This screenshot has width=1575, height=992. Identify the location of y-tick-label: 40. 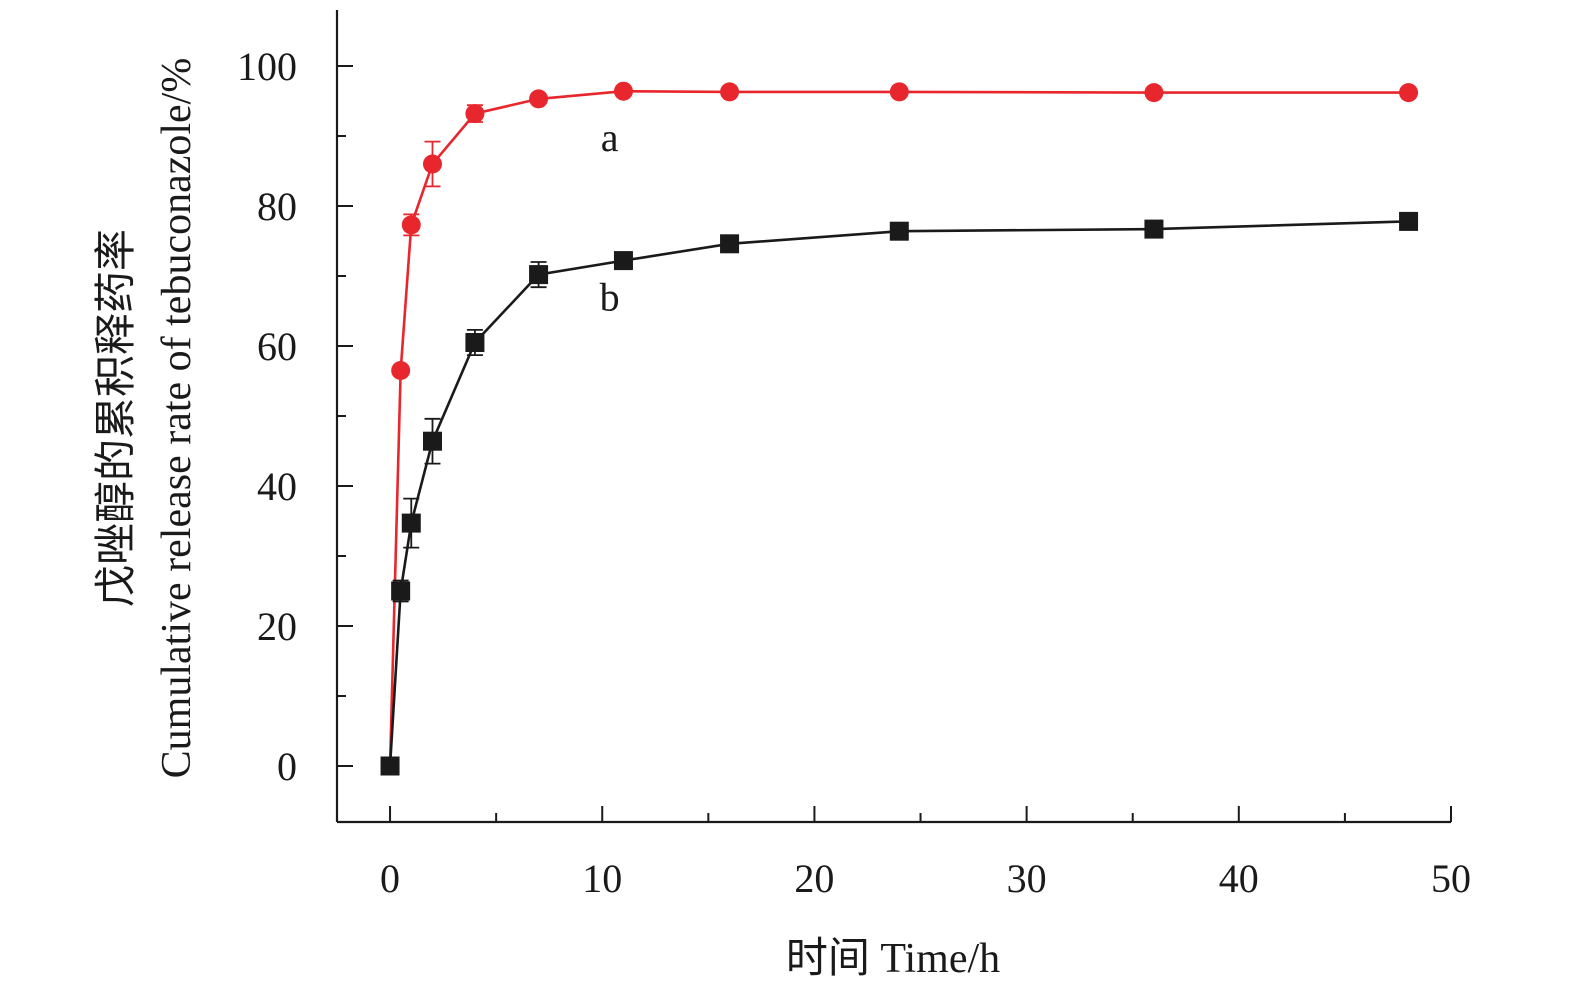
(277, 486).